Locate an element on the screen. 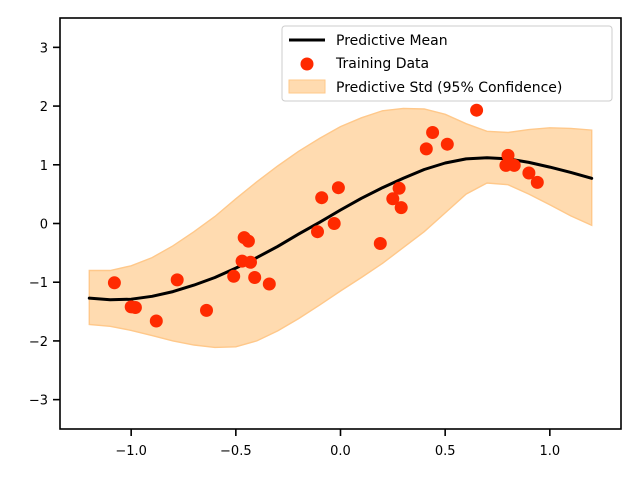  y-tick-label: 1 is located at coordinates (44, 166).